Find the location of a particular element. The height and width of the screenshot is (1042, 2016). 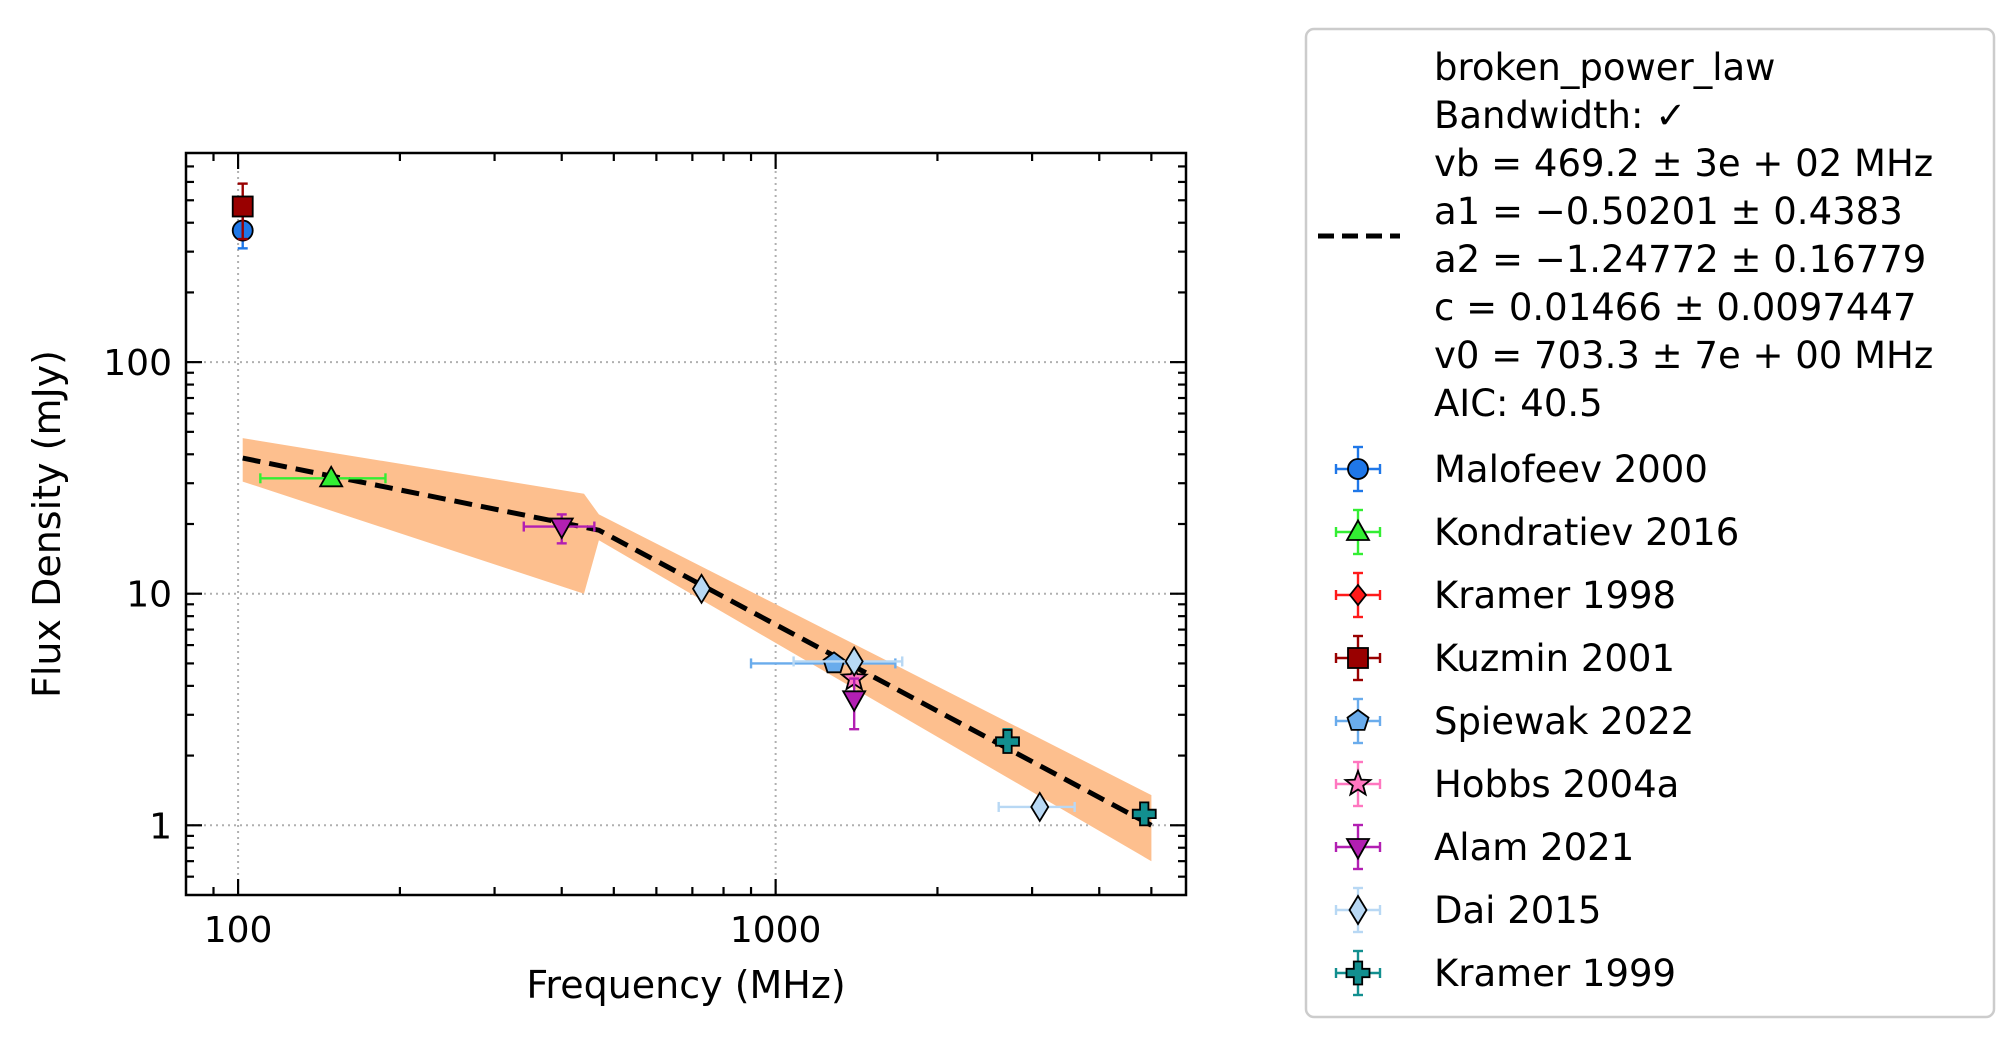

series-kramer-1999 is located at coordinates (1076, 777).